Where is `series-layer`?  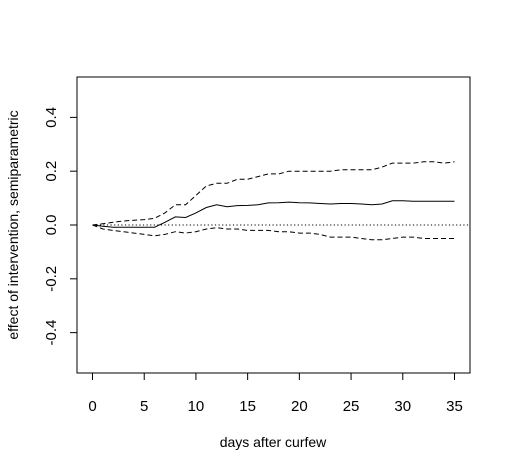
series-layer is located at coordinates (273, 201).